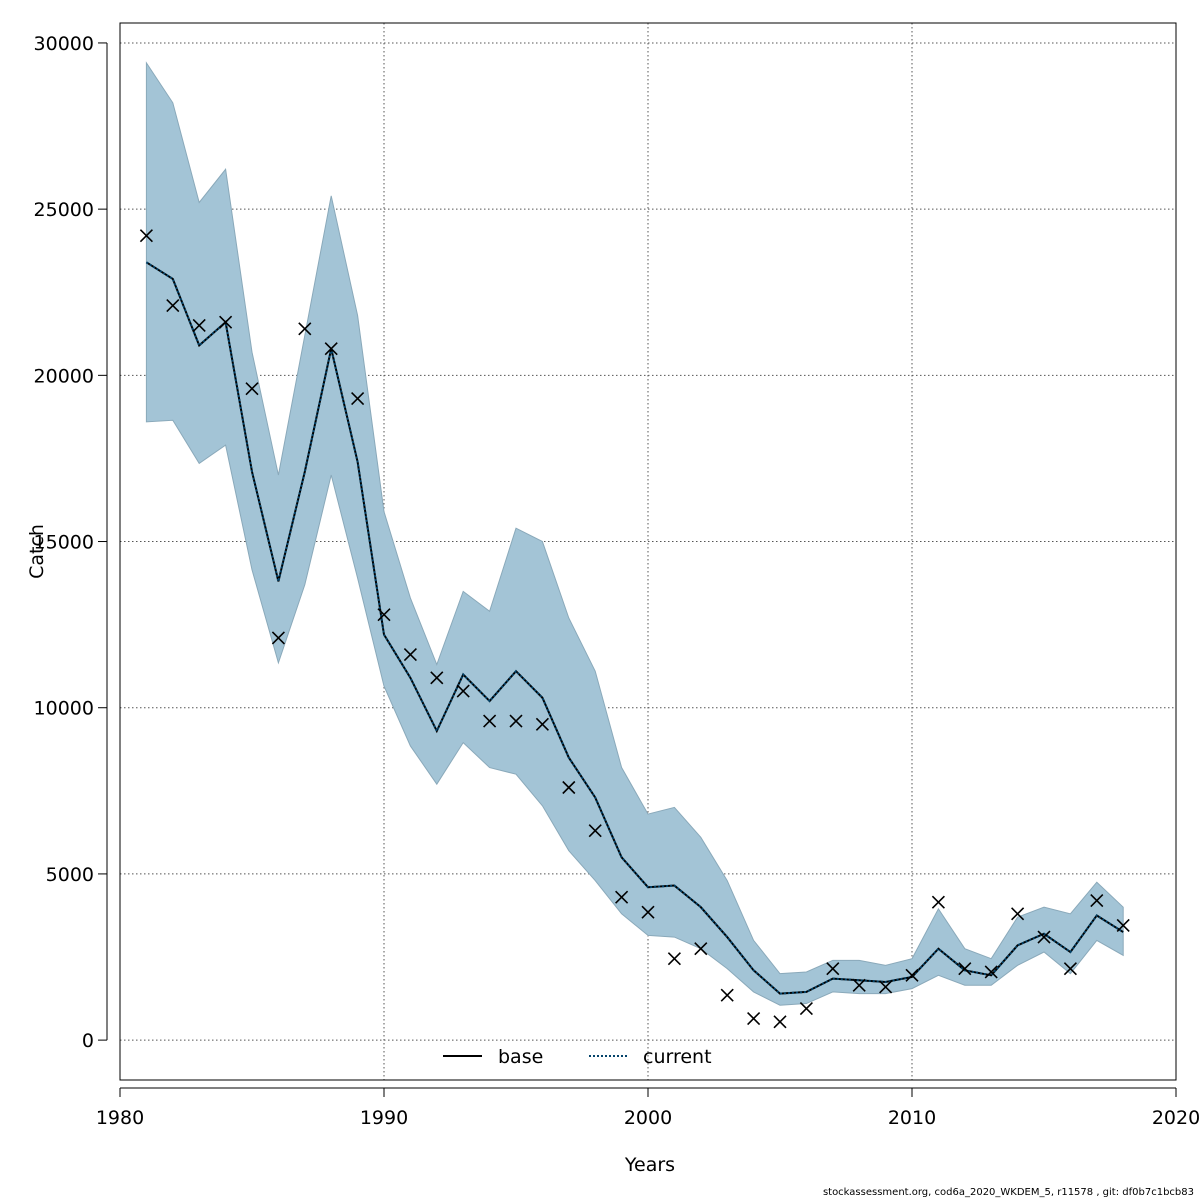 The width and height of the screenshot is (1200, 1200). Describe the element at coordinates (384, 1118) in the screenshot. I see `x-tick-label: 1990` at that location.